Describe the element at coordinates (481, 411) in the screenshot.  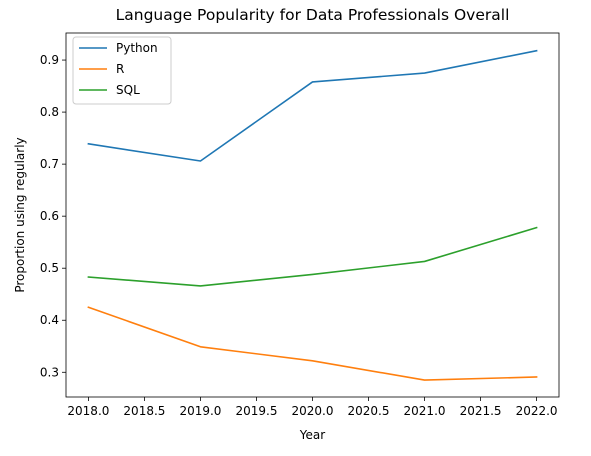
I see `x-tick-label: 2021.5` at that location.